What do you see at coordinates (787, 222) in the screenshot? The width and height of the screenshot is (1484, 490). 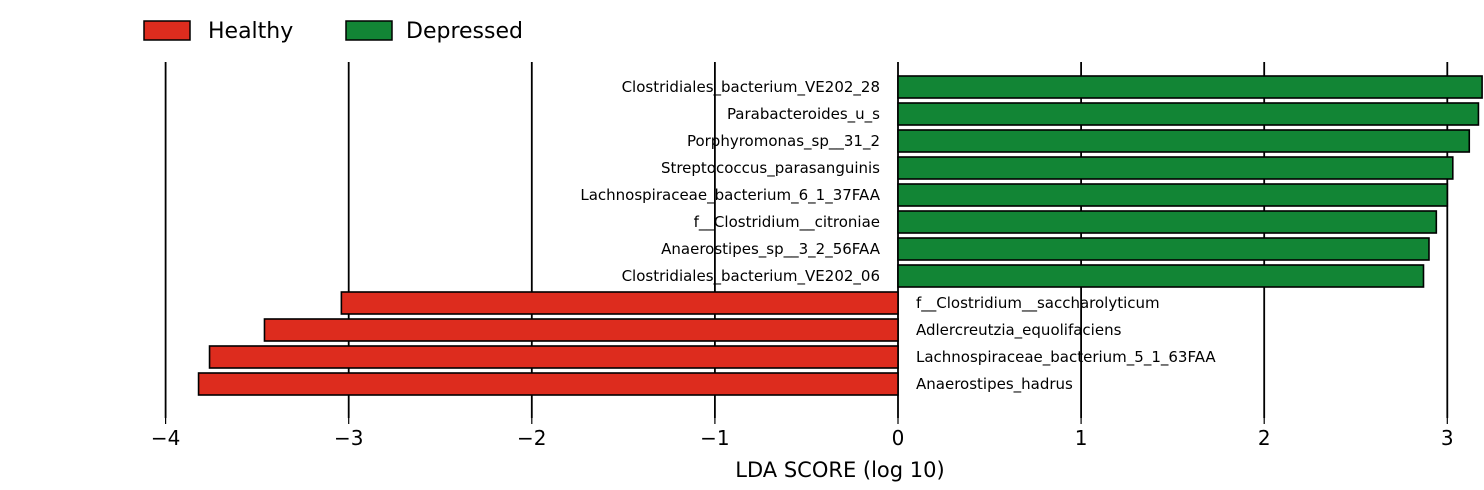 I see `bar-label: f__Clostridium__citroniae` at bounding box center [787, 222].